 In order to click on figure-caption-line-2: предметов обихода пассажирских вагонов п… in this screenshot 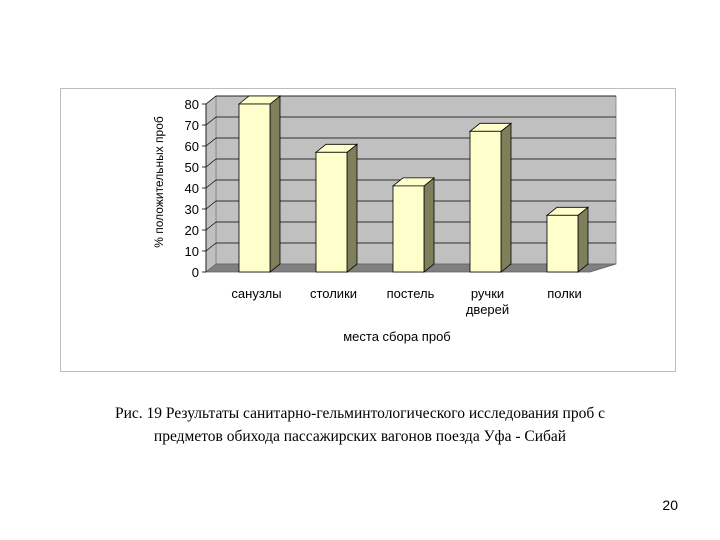, I will do `click(360, 436)`.